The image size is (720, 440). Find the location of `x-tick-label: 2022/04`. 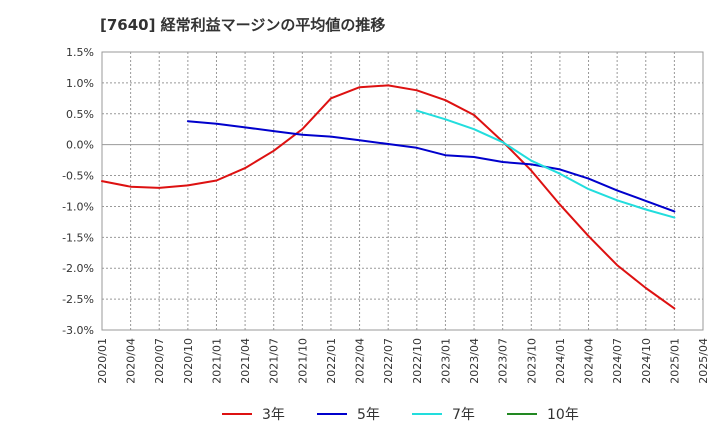

x-tick-label: 2022/04 is located at coordinates (360, 361).